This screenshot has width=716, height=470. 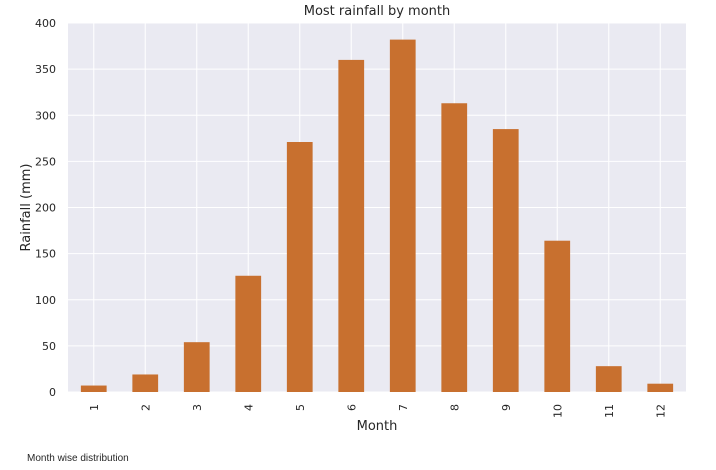 I want to click on x-axis-label: Month, so click(x=377, y=426).